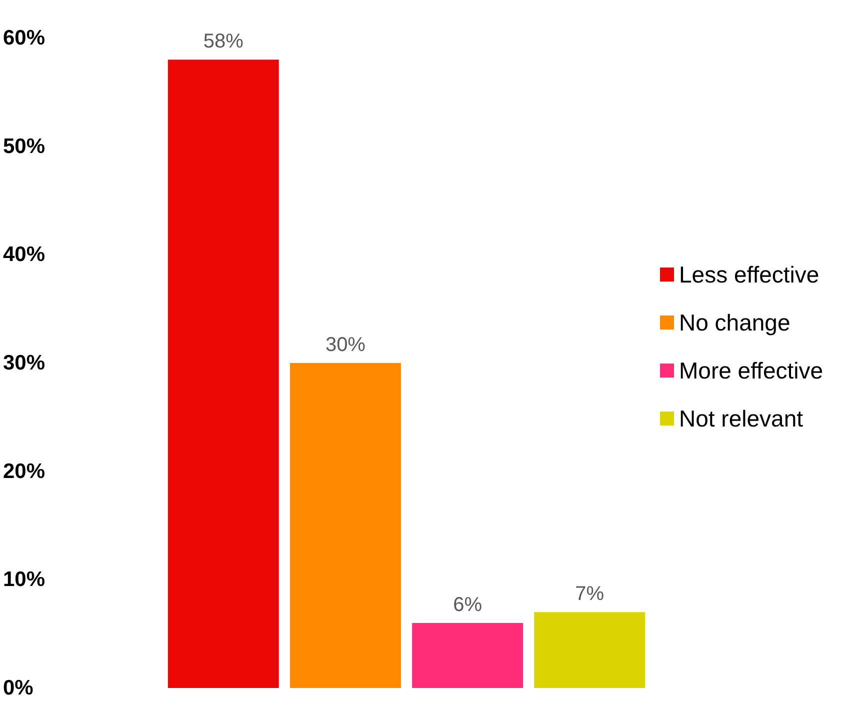 This screenshot has width=861, height=702. What do you see at coordinates (24, 38) in the screenshot?
I see `y-tick-label: 60%` at bounding box center [24, 38].